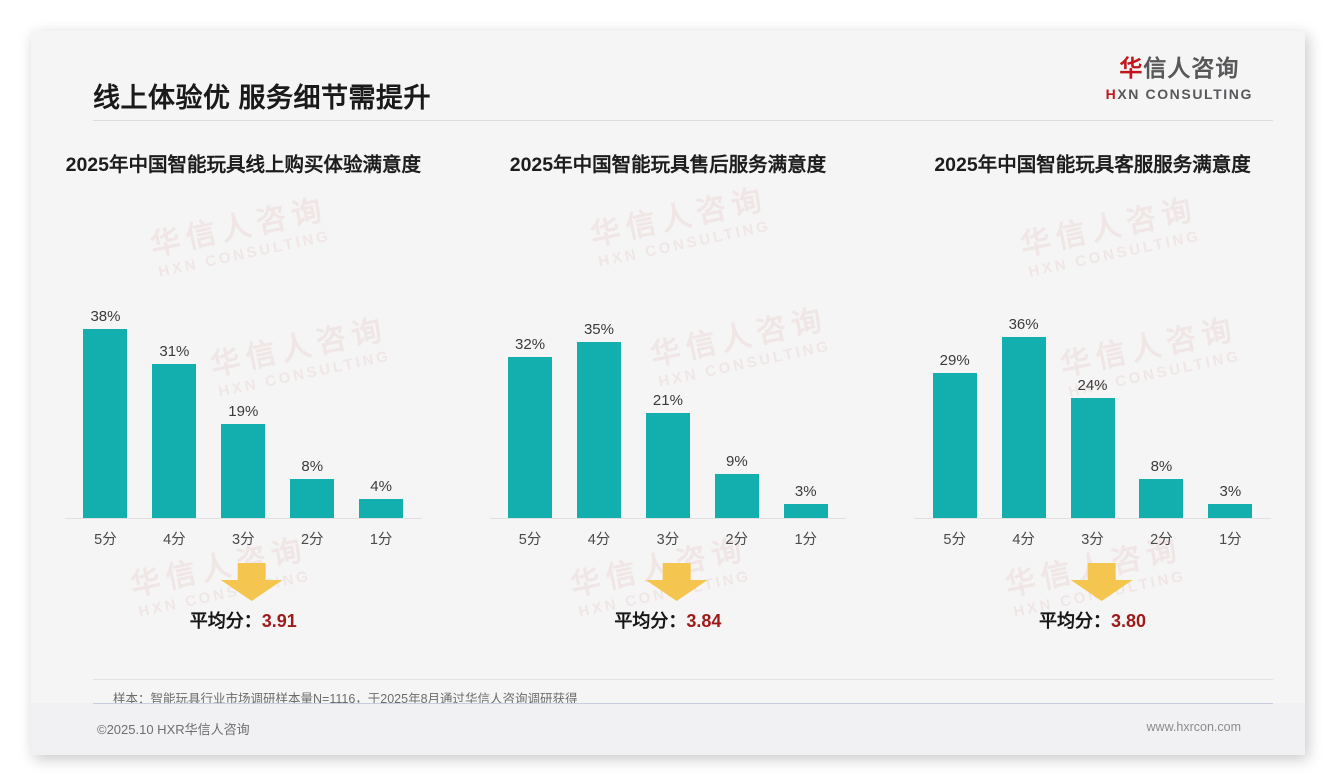 Image resolution: width=1340 pixels, height=780 pixels. I want to click on bar-value-label: 36%, so click(1023, 324).